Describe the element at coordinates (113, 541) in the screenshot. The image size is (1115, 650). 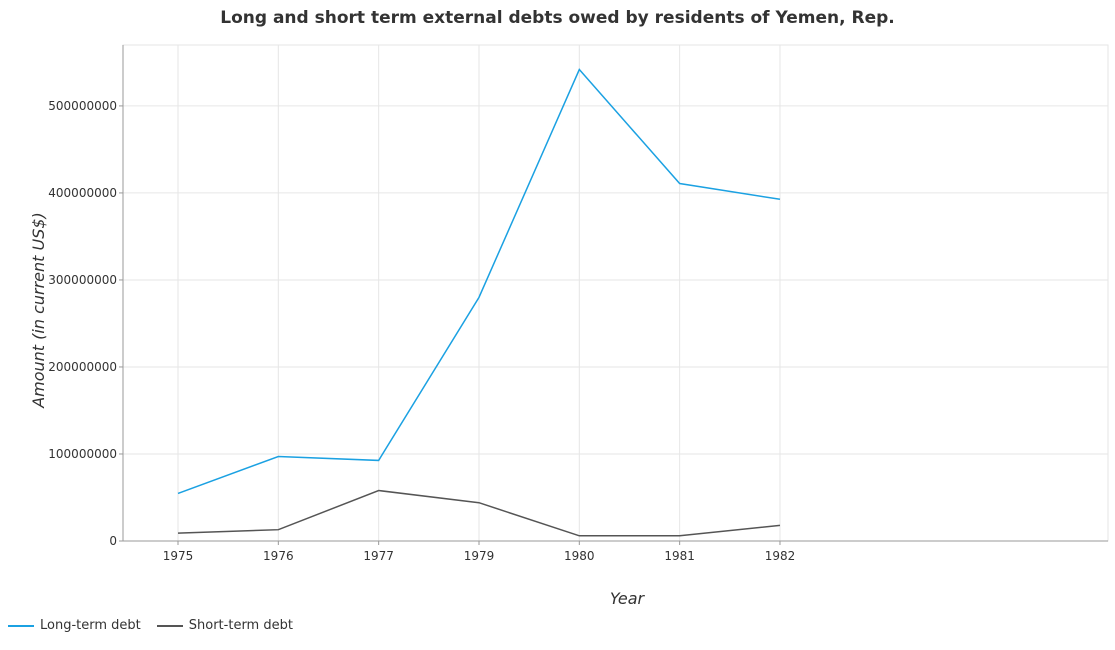
I see `y-tick-label: 0` at that location.